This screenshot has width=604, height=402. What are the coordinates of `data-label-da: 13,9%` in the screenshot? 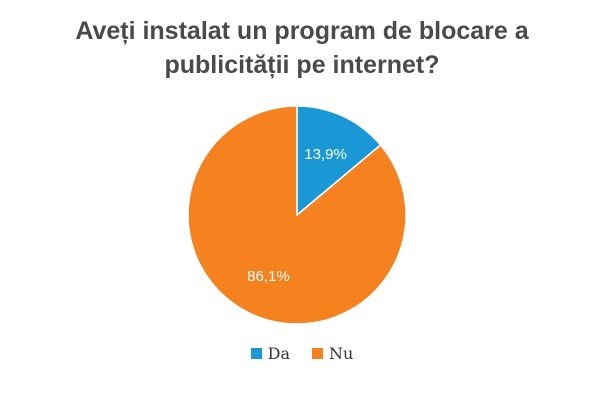 It's located at (325, 154).